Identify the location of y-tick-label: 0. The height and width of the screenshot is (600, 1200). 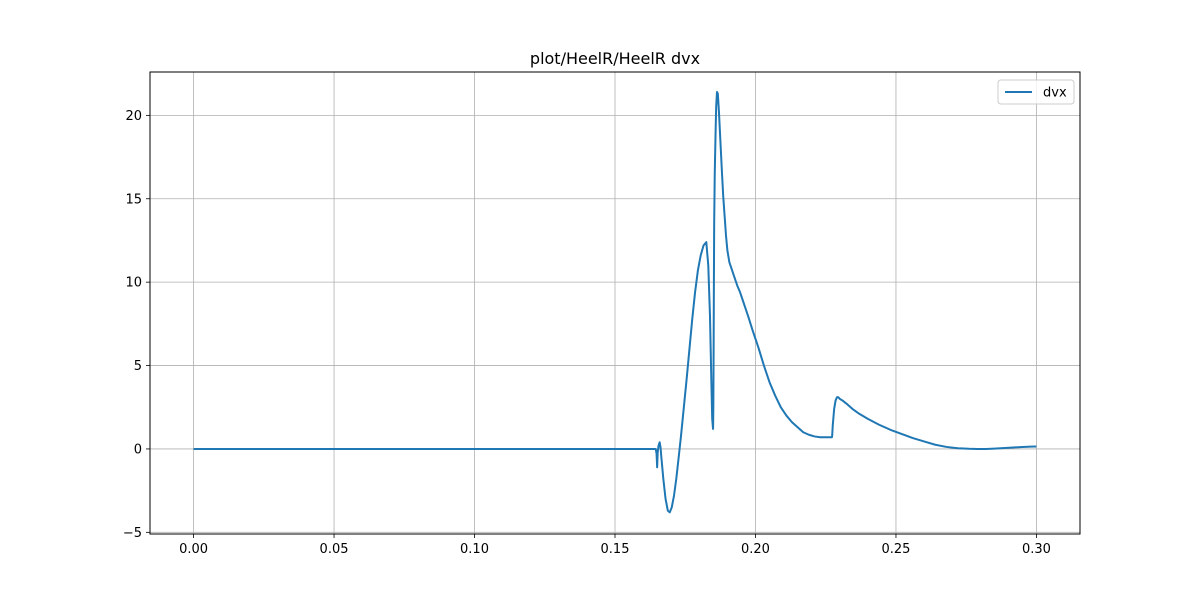
(138, 449).